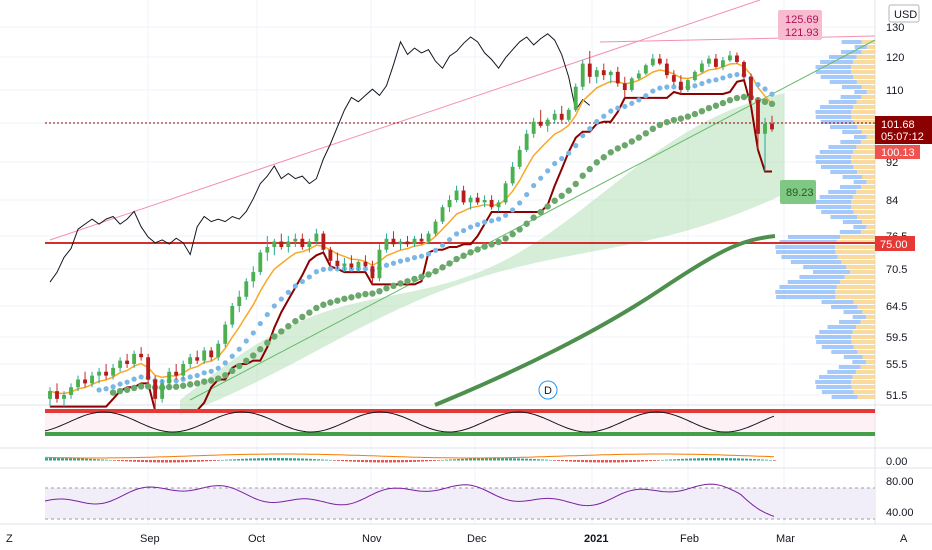  I want to click on corner-right-a: A, so click(904, 539).